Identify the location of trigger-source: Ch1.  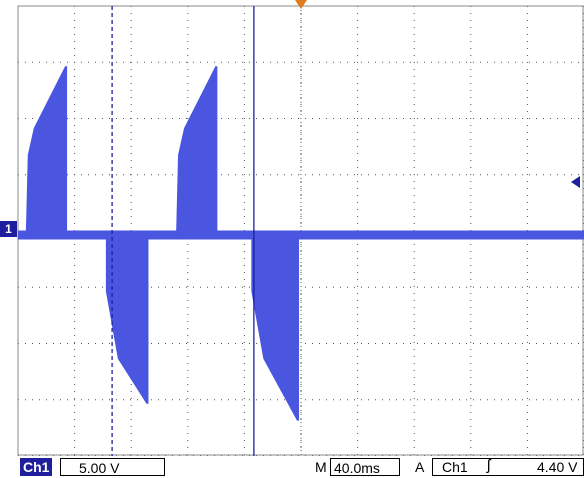
(455, 467).